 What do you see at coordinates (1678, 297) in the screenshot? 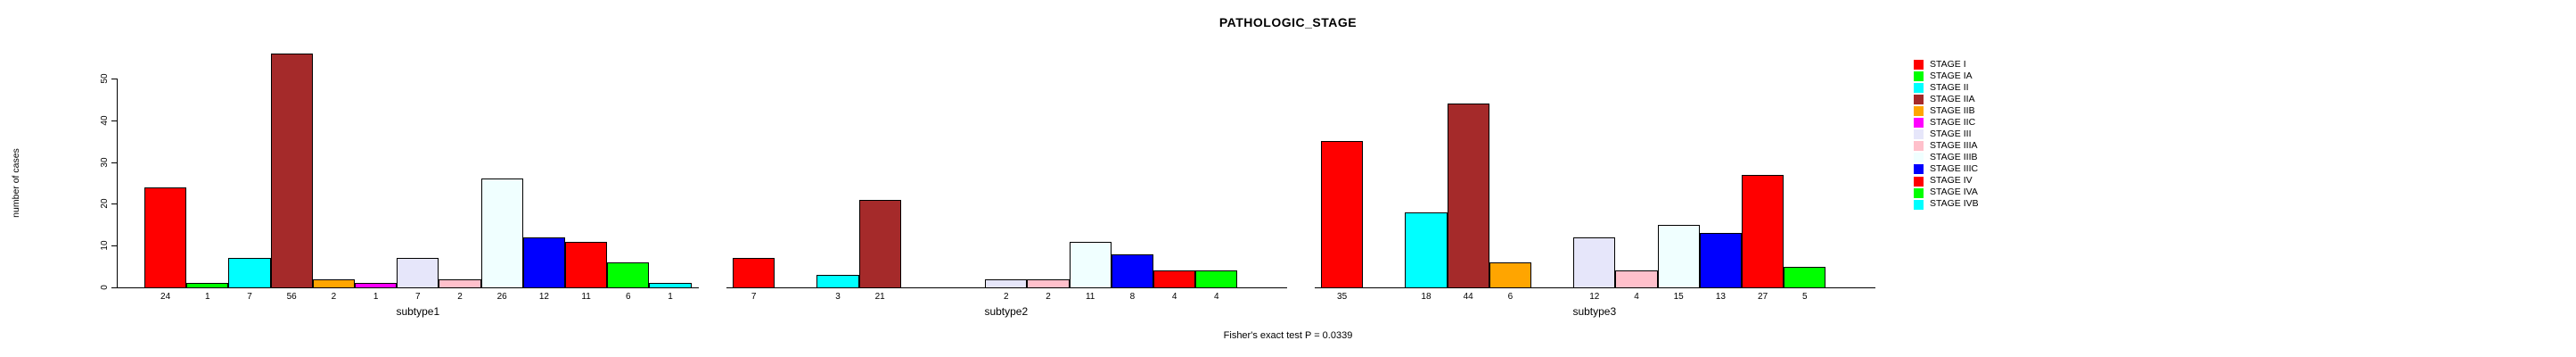
I see `bar-value-label: 15` at bounding box center [1678, 297].